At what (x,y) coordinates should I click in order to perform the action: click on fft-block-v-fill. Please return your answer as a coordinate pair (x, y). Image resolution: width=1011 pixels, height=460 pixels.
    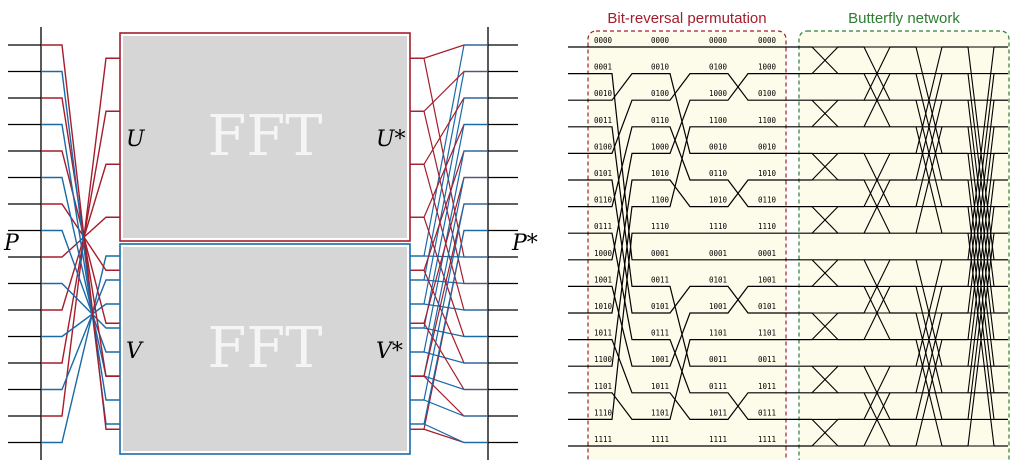
    Looking at the image, I should click on (265, 349).